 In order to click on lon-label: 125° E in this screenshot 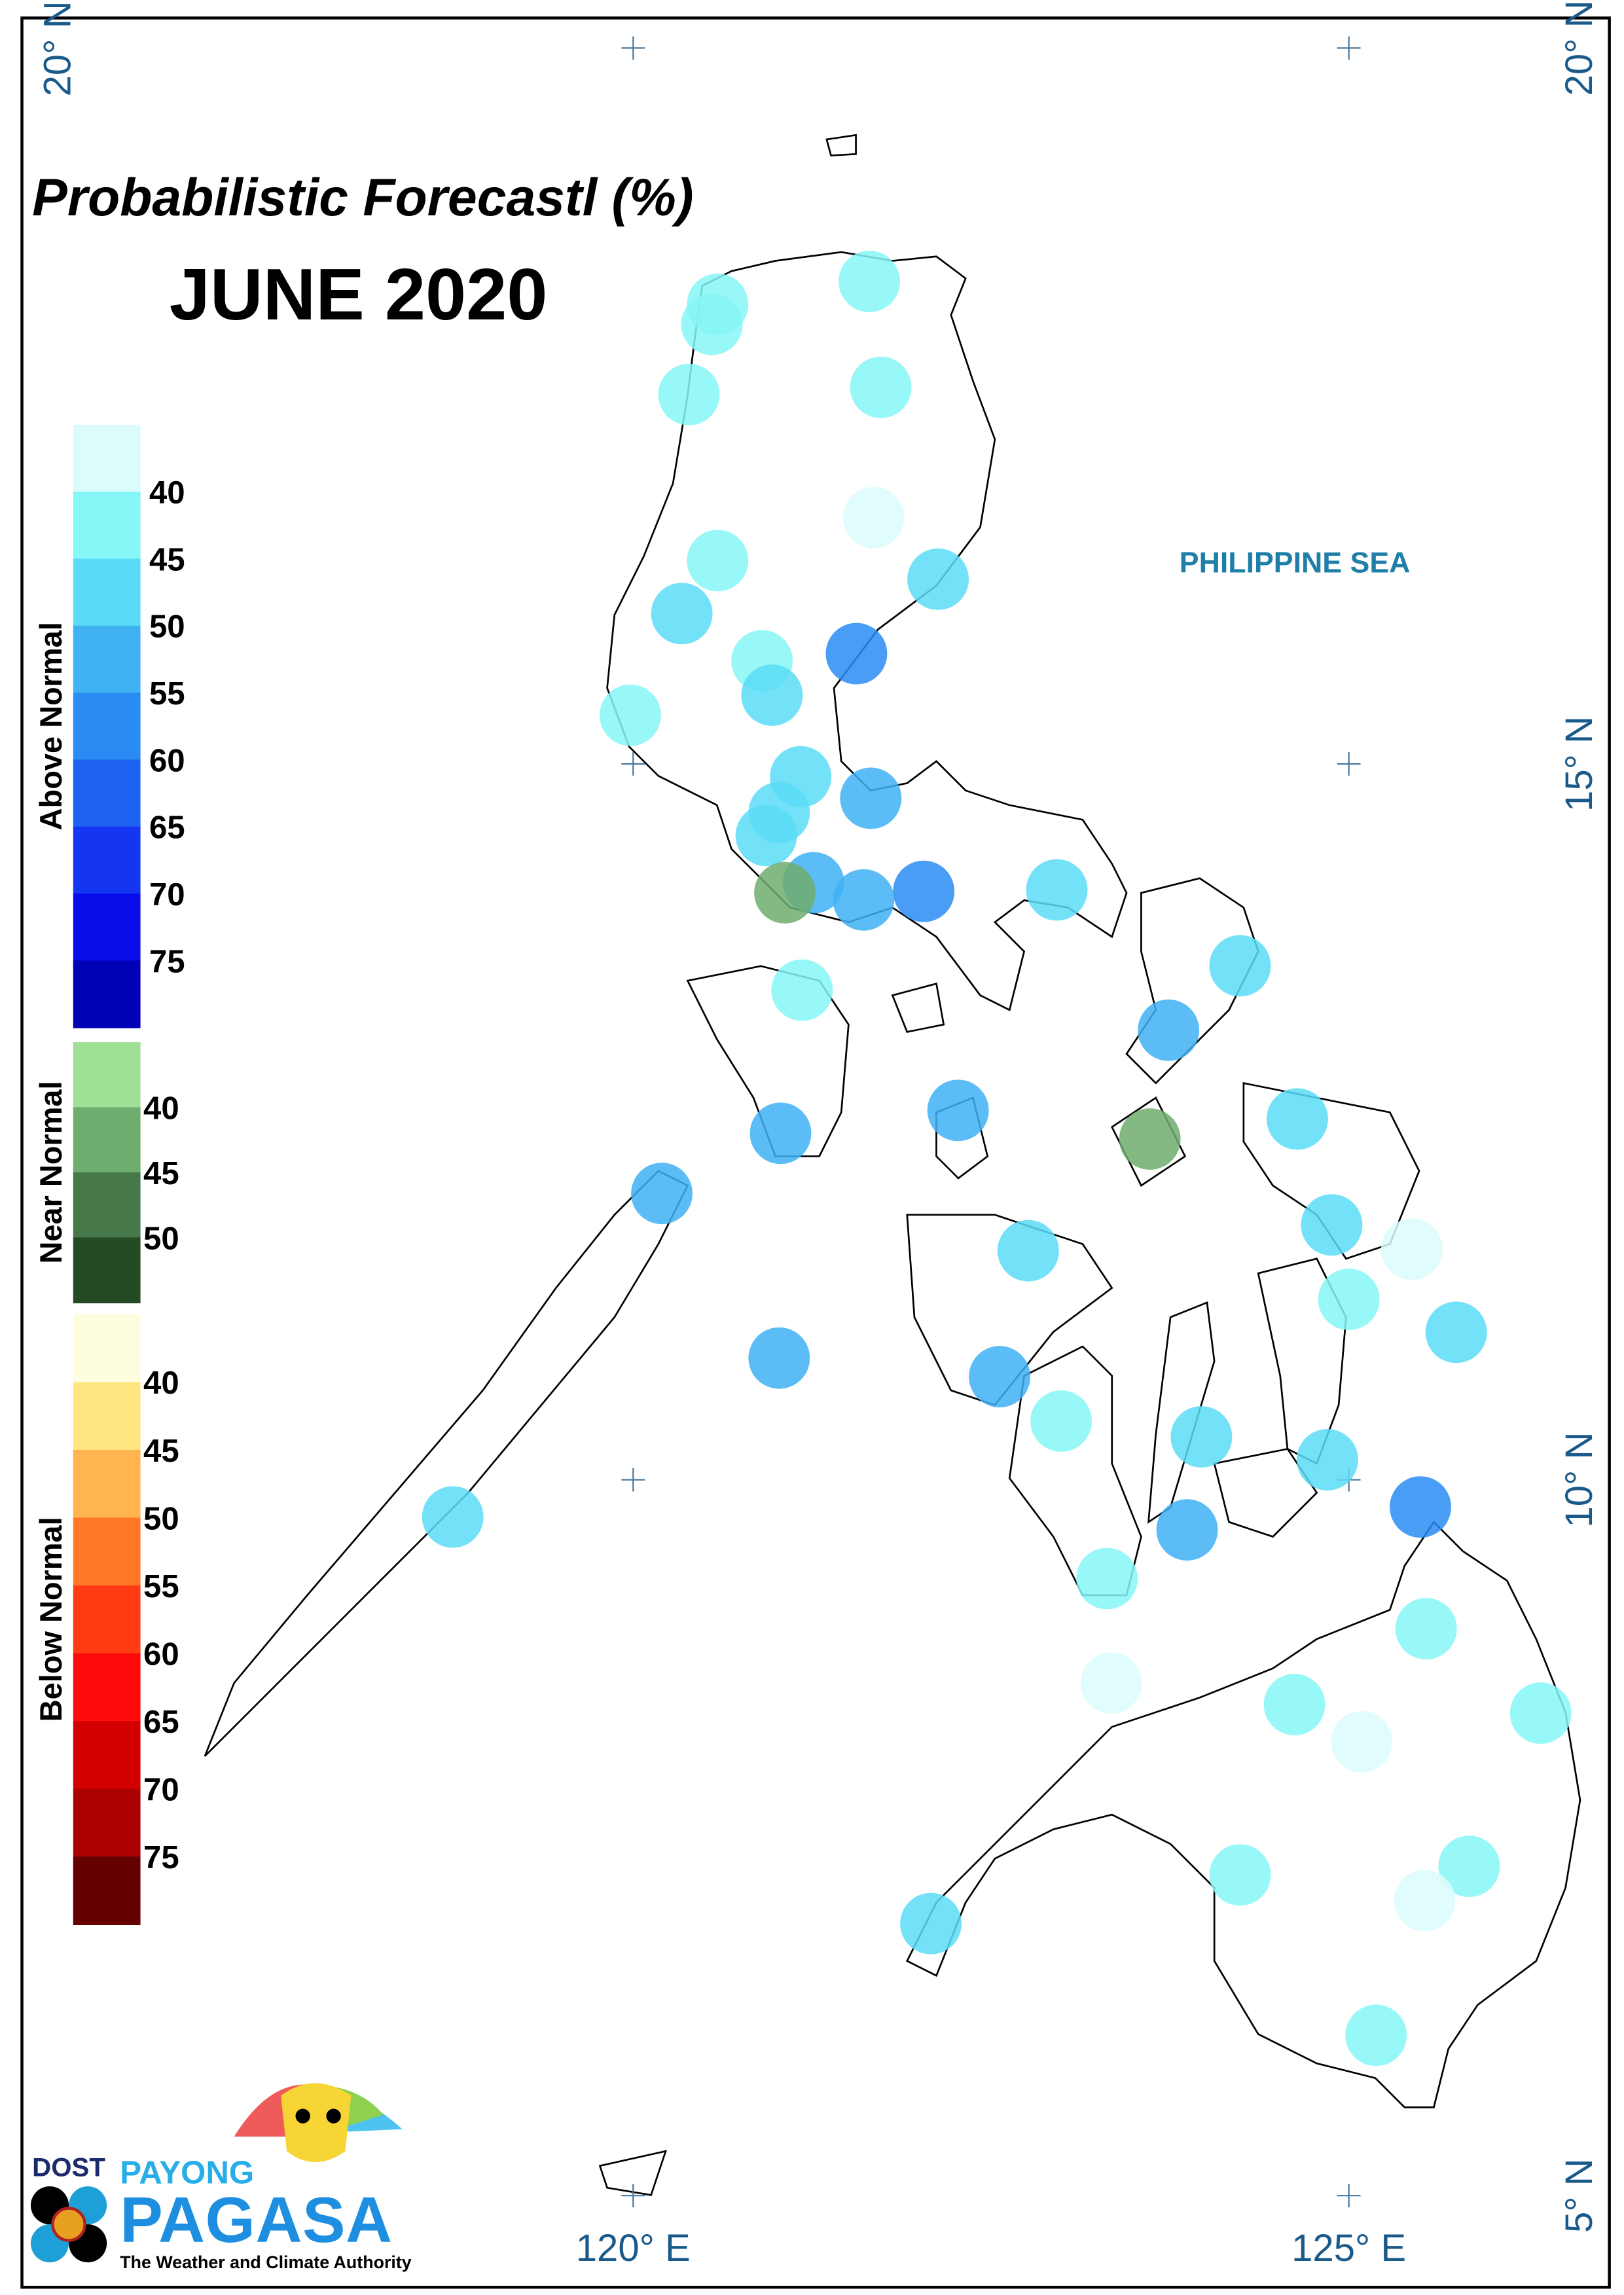, I will do `click(1348, 2248)`.